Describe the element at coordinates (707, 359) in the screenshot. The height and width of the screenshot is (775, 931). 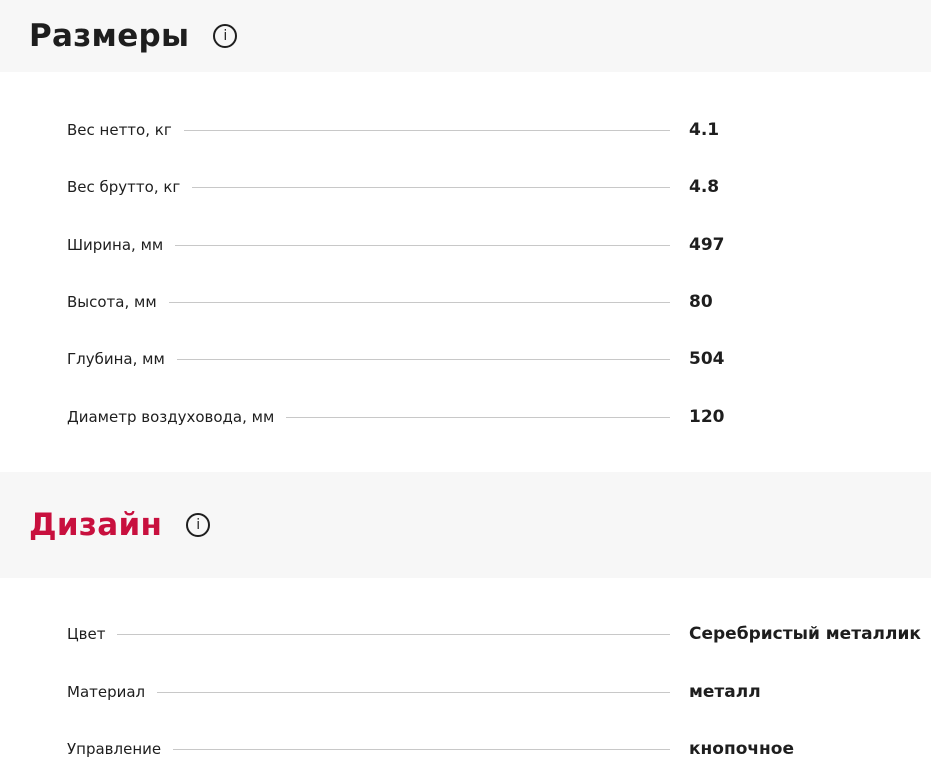
I see `spec-value: 504` at that location.